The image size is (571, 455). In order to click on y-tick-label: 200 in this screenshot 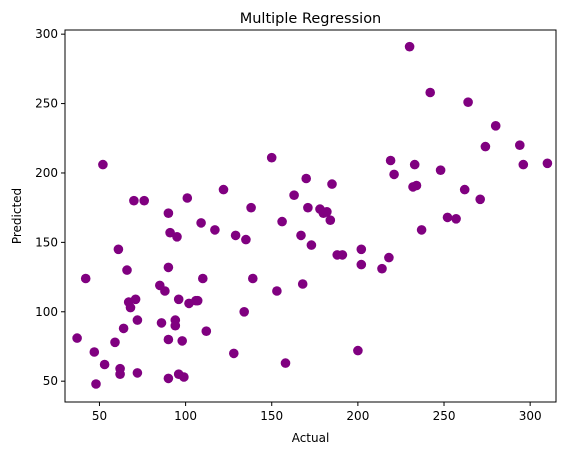, I will do `click(46, 173)`.